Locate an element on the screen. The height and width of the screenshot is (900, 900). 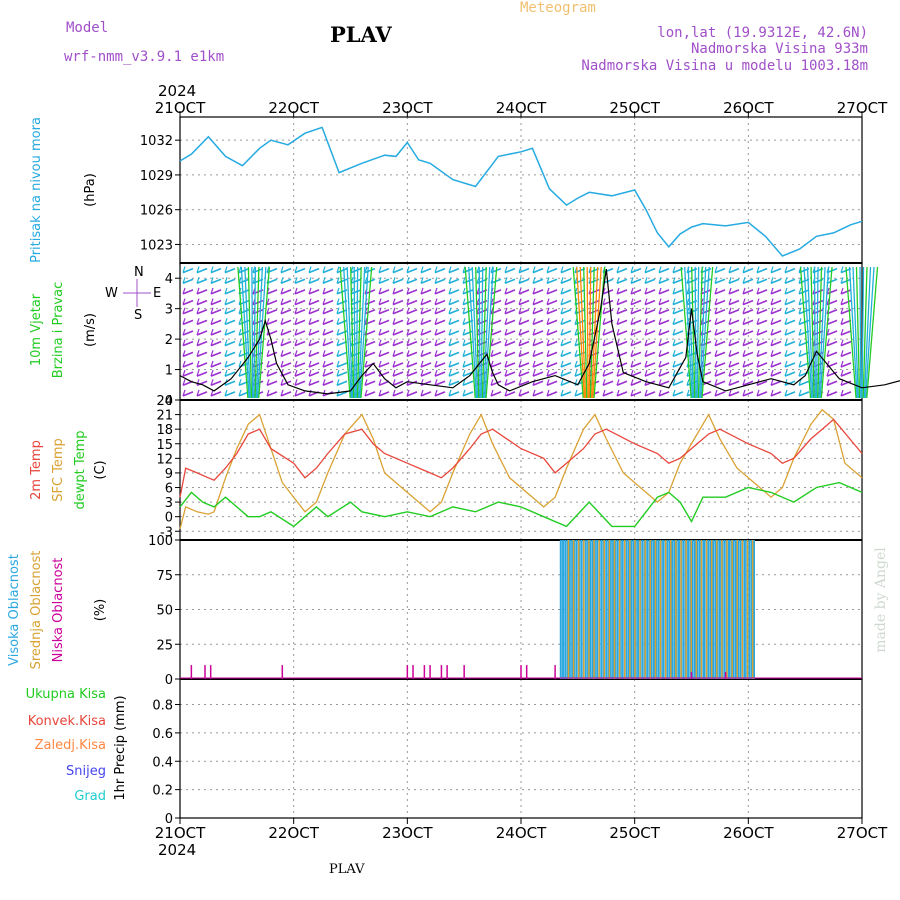
x-tick-label-bottom: 21OCT is located at coordinates (180, 833).